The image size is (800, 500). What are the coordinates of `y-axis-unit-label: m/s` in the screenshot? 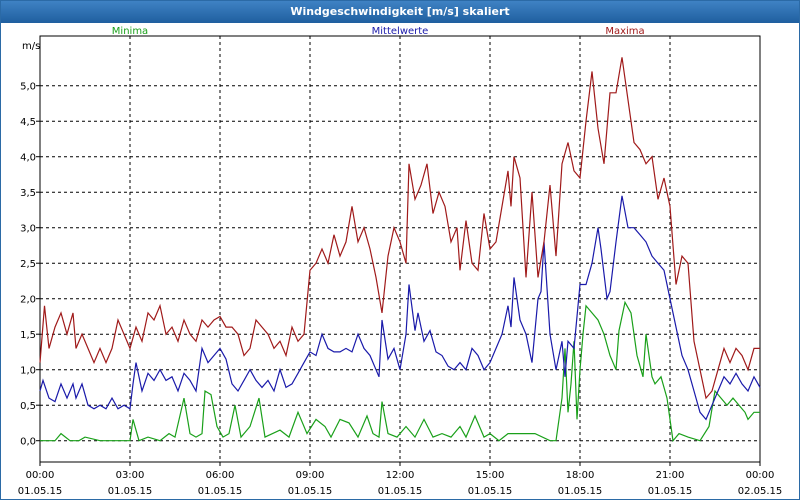 It's located at (31, 46).